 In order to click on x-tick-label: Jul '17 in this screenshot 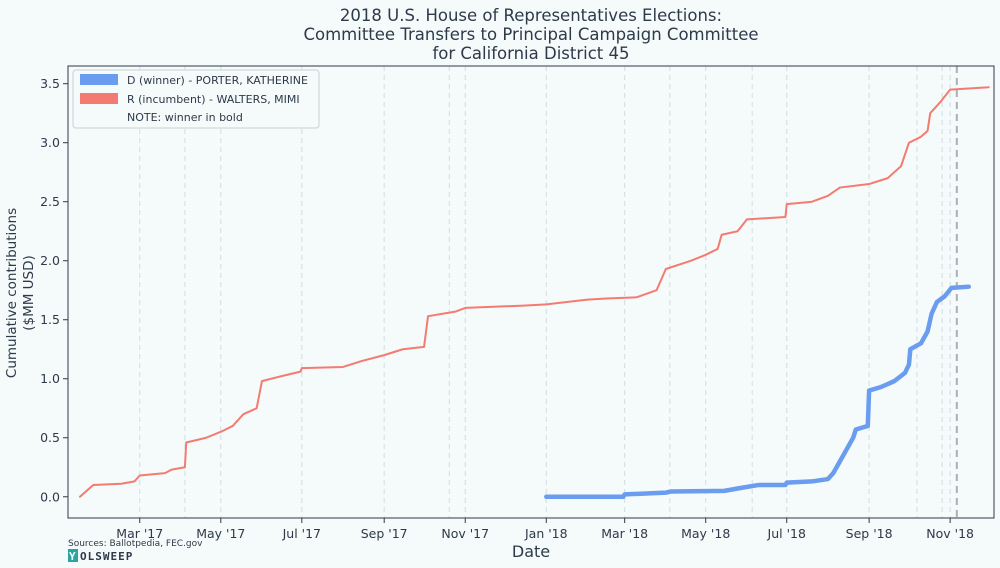, I will do `click(301, 533)`.